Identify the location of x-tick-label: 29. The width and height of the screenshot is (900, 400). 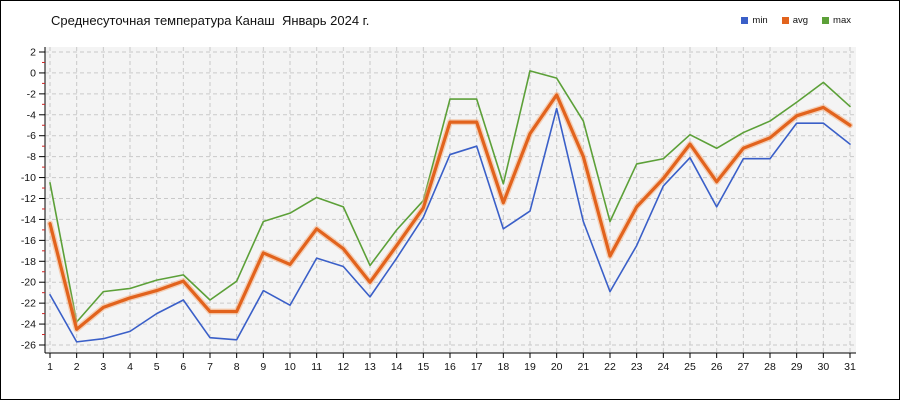
(797, 367).